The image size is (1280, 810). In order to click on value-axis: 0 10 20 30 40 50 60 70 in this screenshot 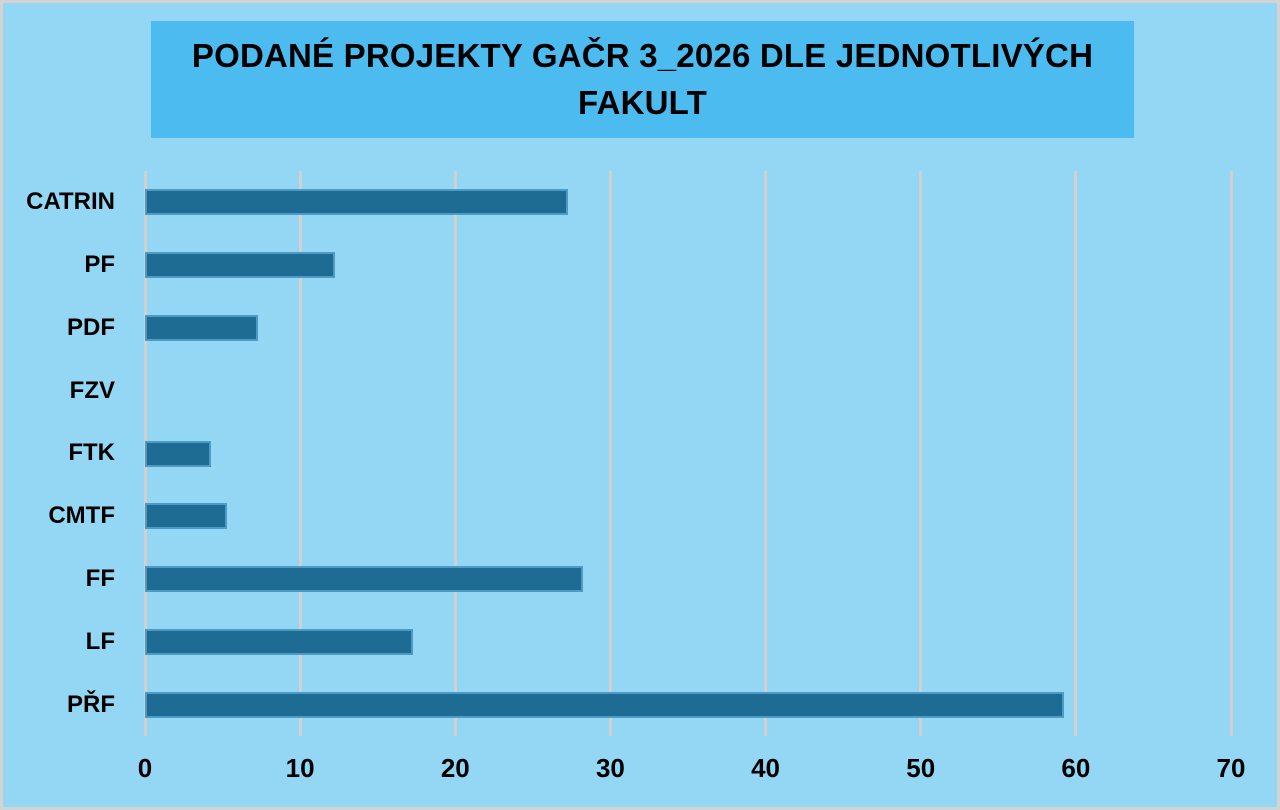, I will do `click(692, 767)`.